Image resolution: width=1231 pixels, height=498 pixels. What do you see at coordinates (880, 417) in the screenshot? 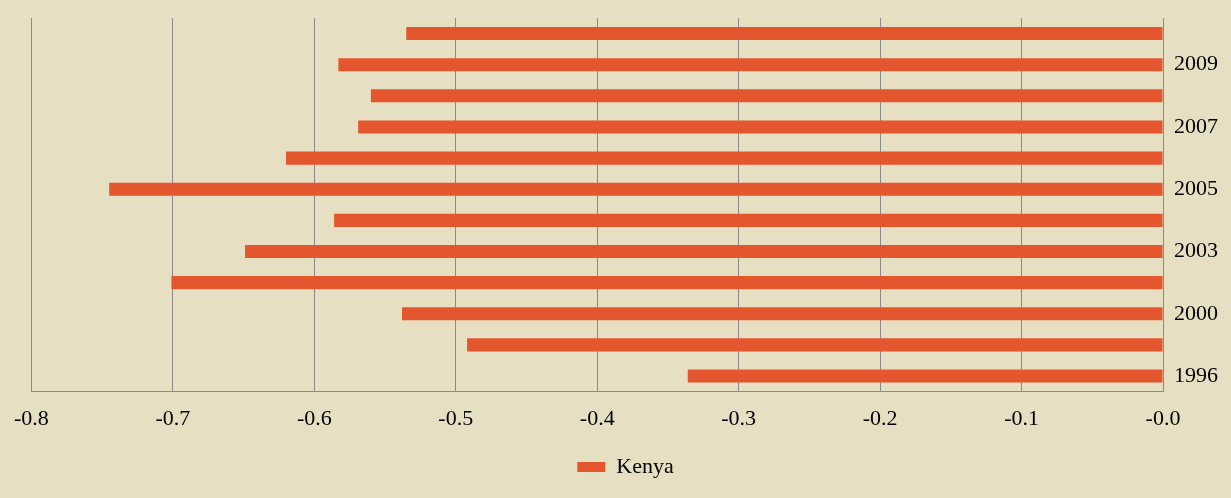
I see `x-tick-label: -0.2` at bounding box center [880, 417].